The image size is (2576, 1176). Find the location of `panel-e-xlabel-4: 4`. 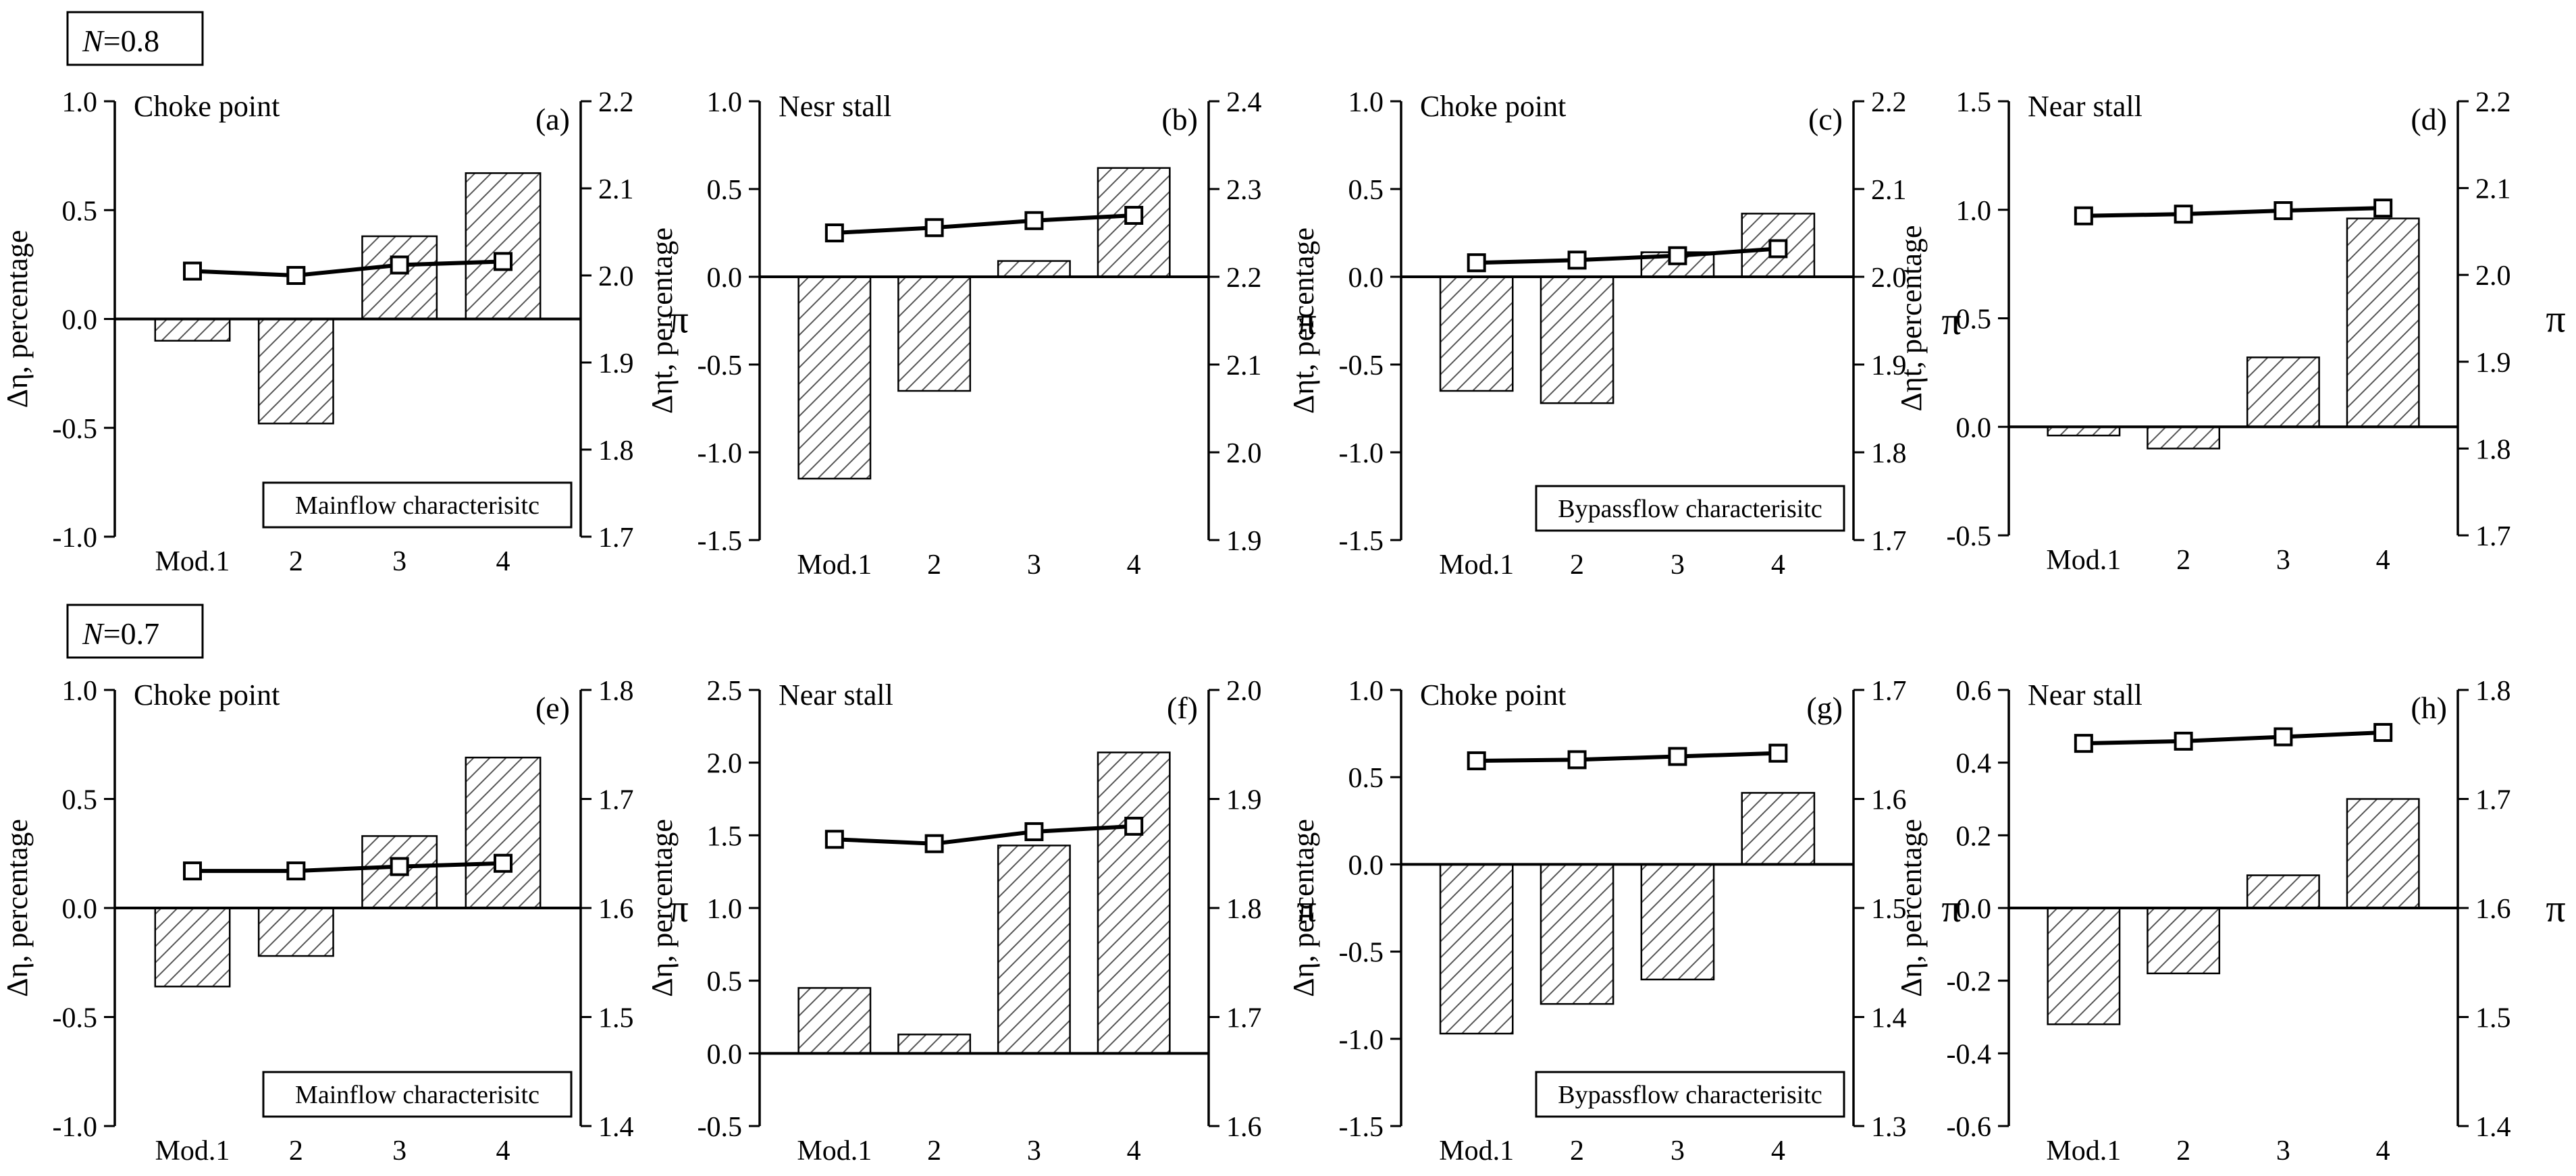

panel-e-xlabel-4: 4 is located at coordinates (503, 1151).